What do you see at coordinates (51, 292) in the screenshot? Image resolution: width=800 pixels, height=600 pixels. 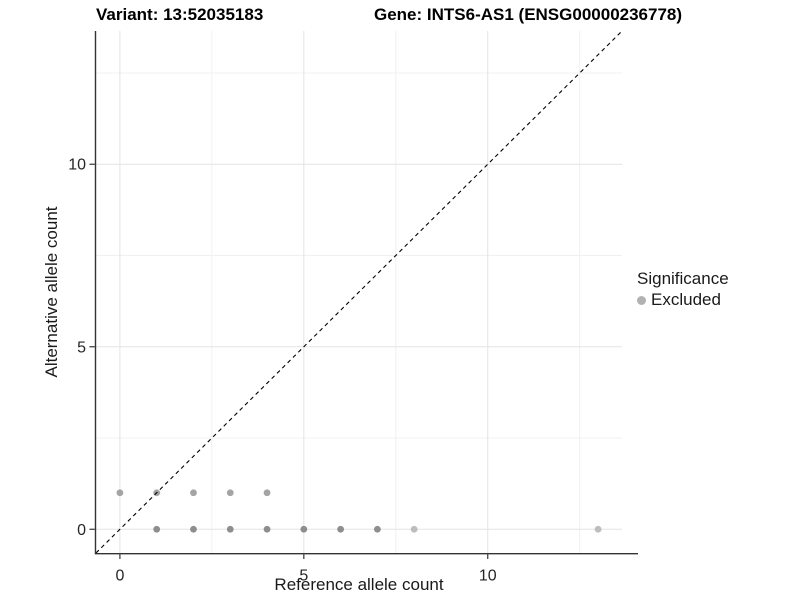 I see `y-axis-title: Alternative allele count` at bounding box center [51, 292].